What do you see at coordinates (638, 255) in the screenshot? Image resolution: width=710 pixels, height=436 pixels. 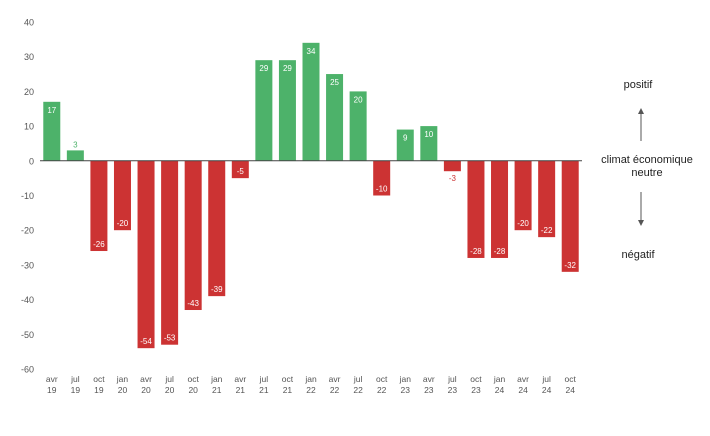 I see `negative-label: négatif` at bounding box center [638, 255].